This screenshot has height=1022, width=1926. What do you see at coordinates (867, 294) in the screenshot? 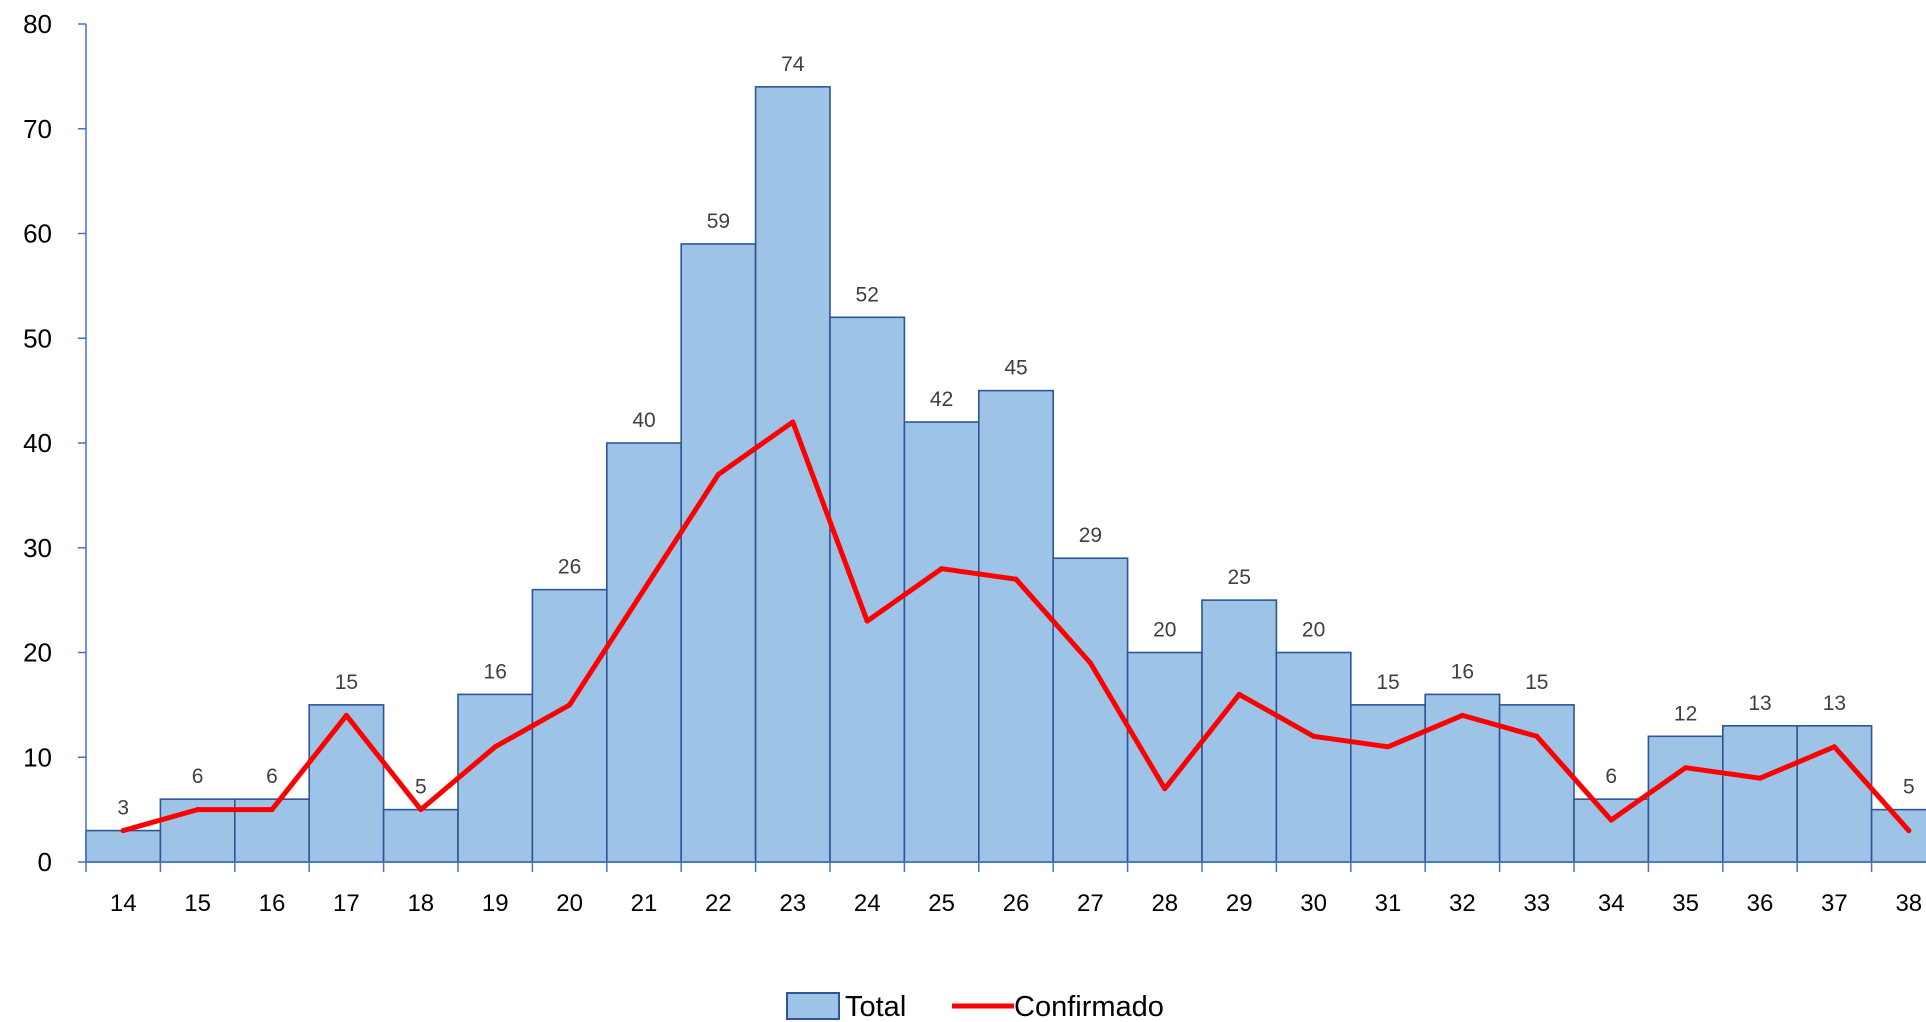
I see `data-label-24: 52` at bounding box center [867, 294].